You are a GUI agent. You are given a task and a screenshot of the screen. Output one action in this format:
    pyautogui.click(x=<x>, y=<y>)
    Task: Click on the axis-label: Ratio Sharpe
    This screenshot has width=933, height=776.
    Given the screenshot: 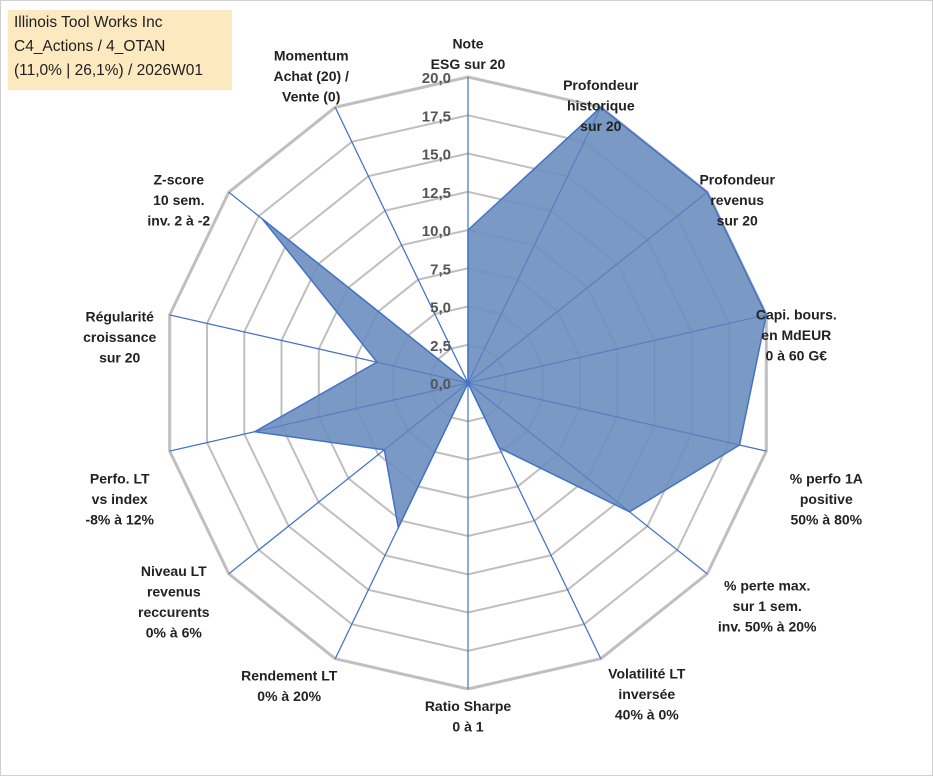 What is the action you would take?
    pyautogui.click(x=468, y=706)
    